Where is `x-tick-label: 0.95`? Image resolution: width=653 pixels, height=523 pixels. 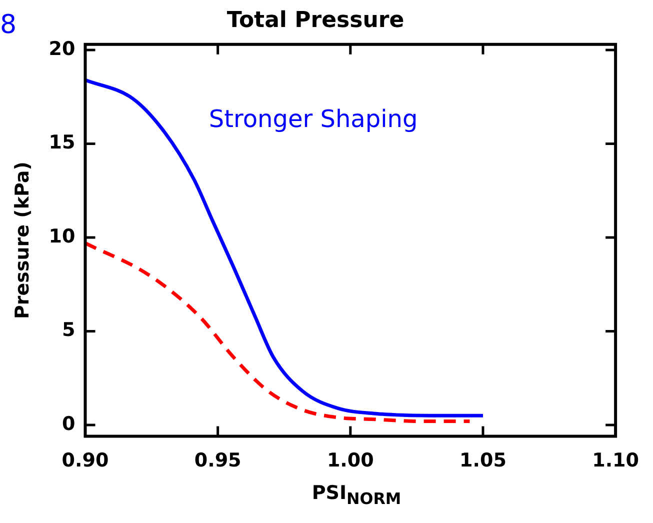 x-tick-label: 0.95 is located at coordinates (218, 461).